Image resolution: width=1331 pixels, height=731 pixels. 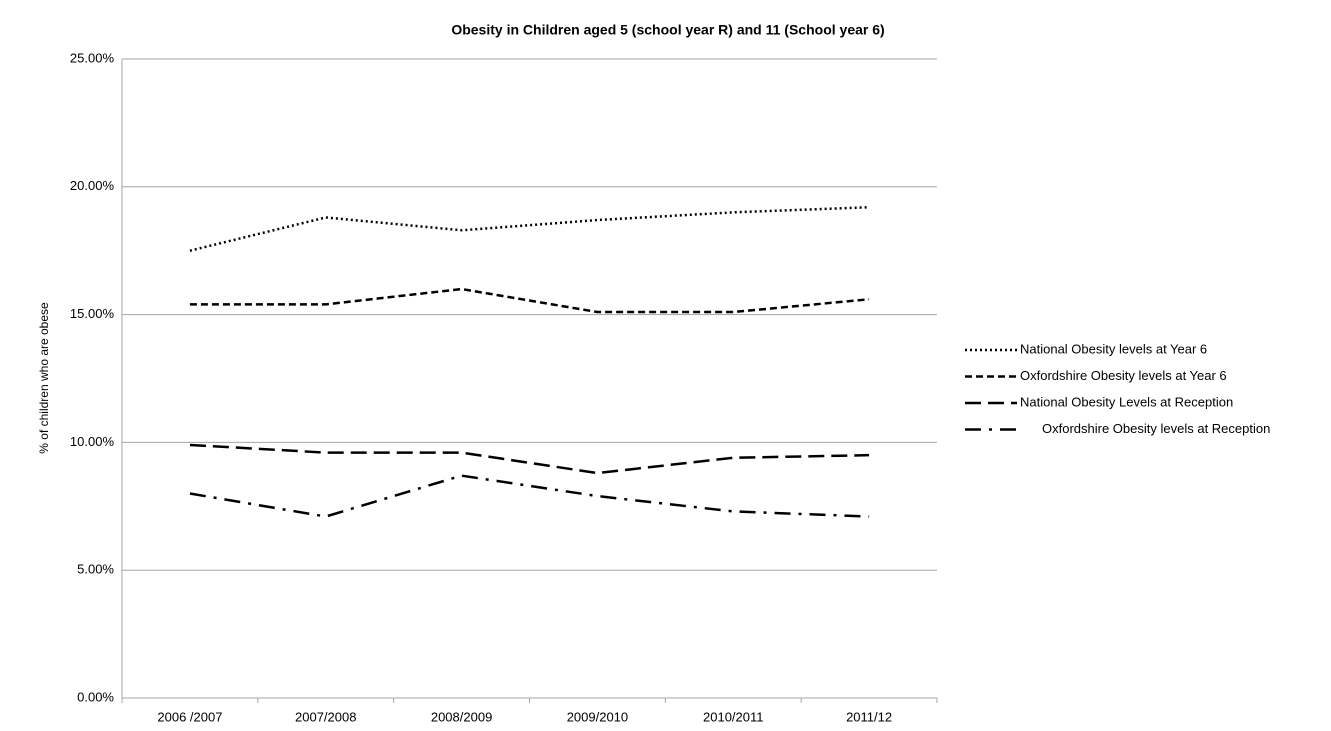 I want to click on legend-label: Oxfordshire Obesity levels at Year 6, so click(x=1123, y=375).